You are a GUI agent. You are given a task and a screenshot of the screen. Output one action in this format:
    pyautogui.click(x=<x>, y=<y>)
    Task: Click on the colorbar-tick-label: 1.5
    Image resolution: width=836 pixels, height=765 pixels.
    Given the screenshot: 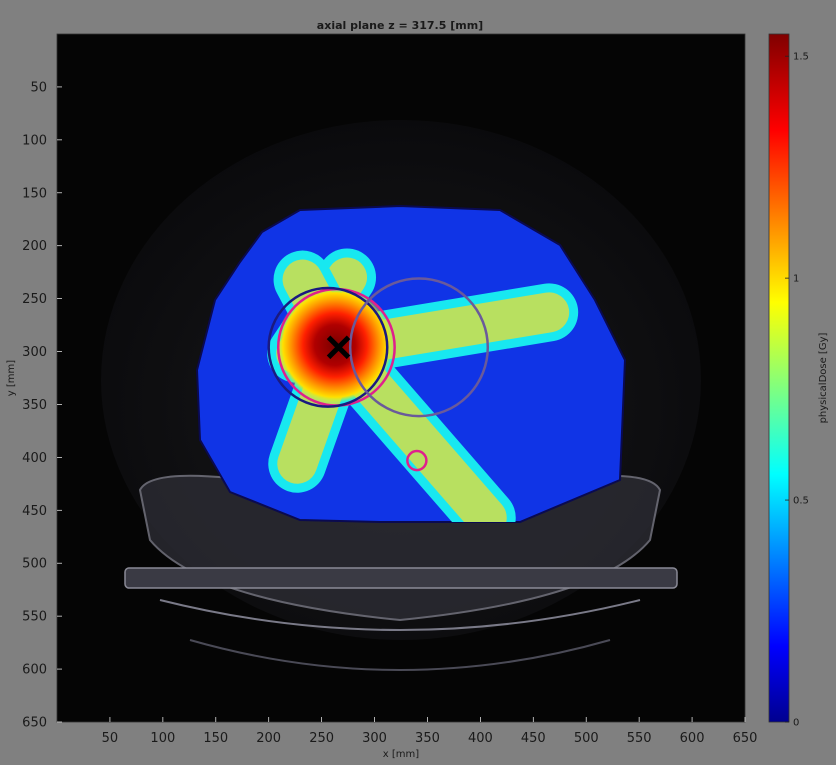 What is the action you would take?
    pyautogui.click(x=801, y=57)
    